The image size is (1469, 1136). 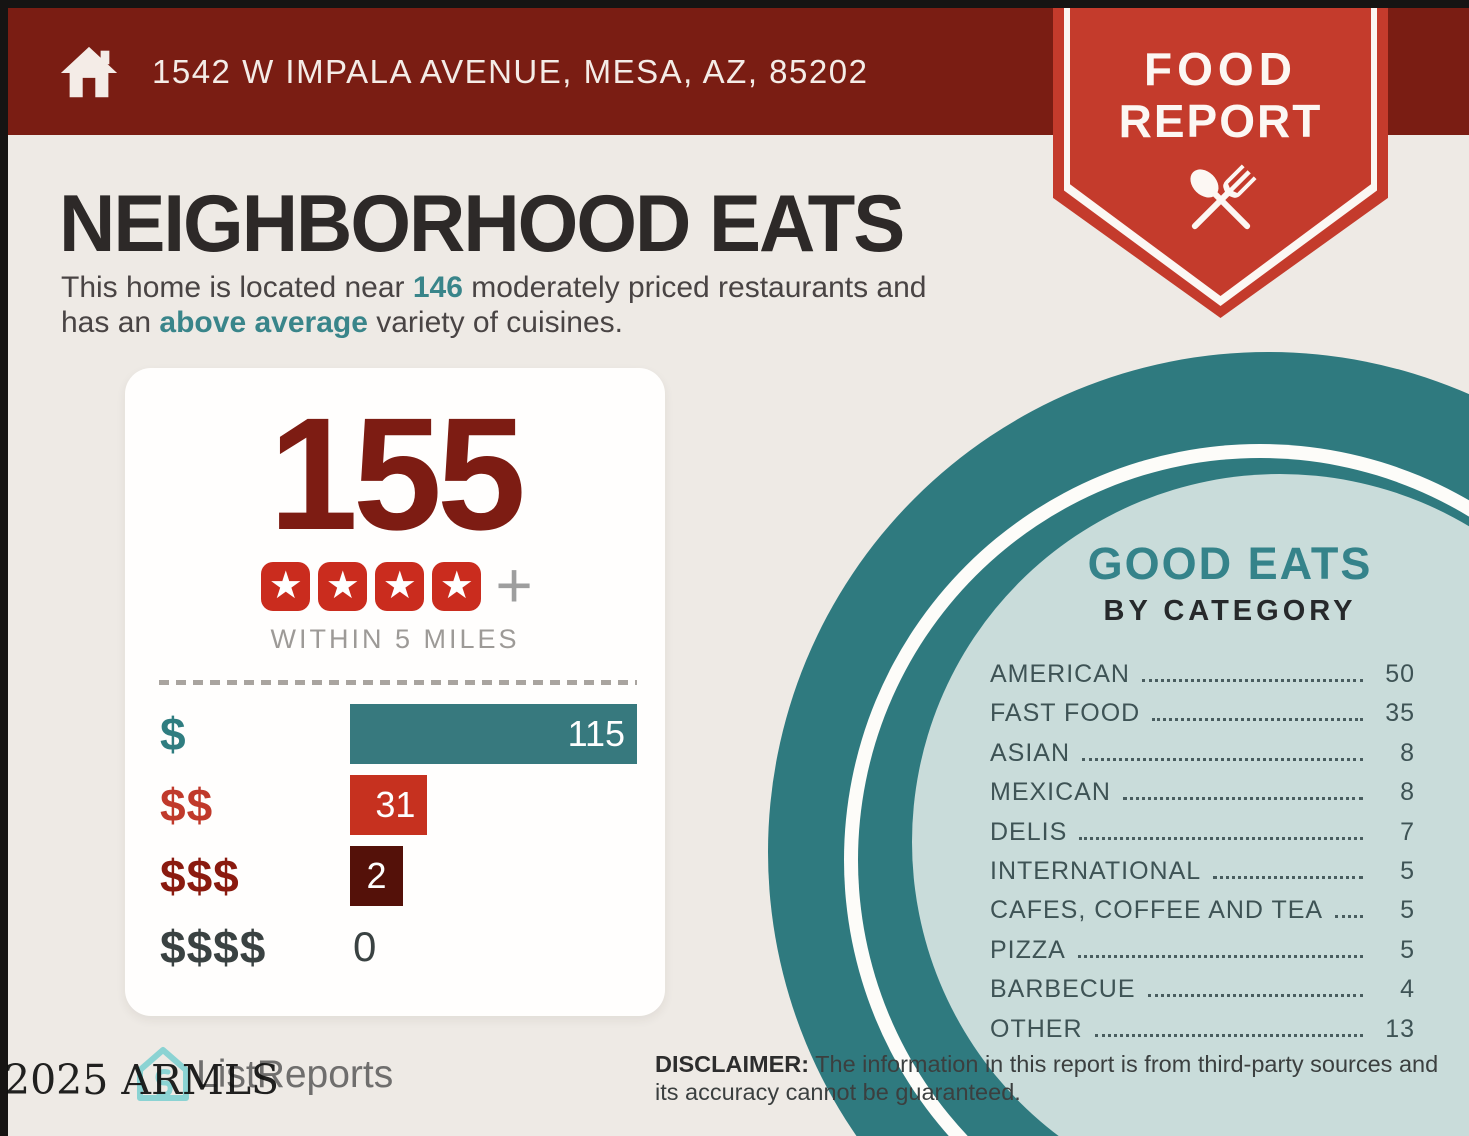 I want to click on category-row: MEXICAN 8, so click(x=1202, y=797).